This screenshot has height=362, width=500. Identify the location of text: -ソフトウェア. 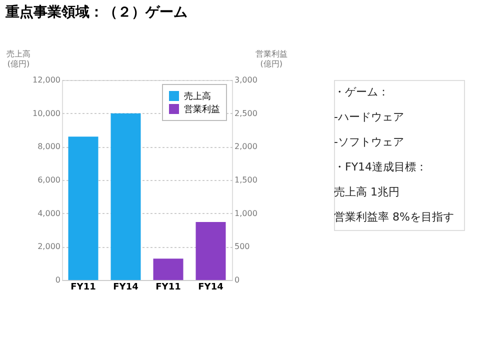
(369, 142).